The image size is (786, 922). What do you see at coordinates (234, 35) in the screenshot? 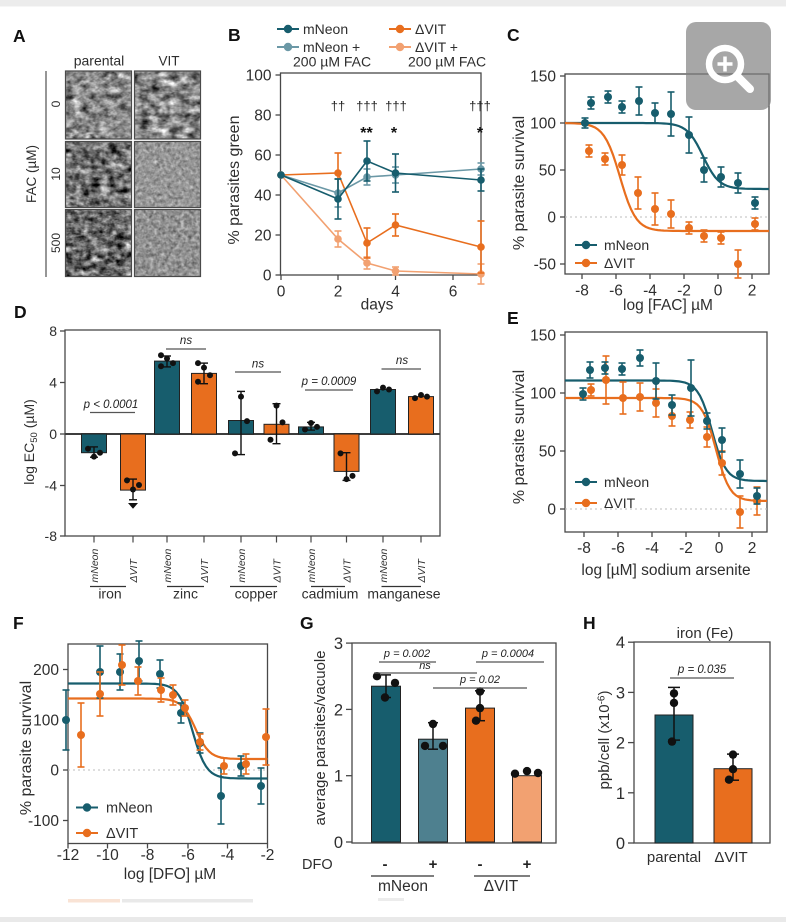
I see `svg-text: B` at bounding box center [234, 35].